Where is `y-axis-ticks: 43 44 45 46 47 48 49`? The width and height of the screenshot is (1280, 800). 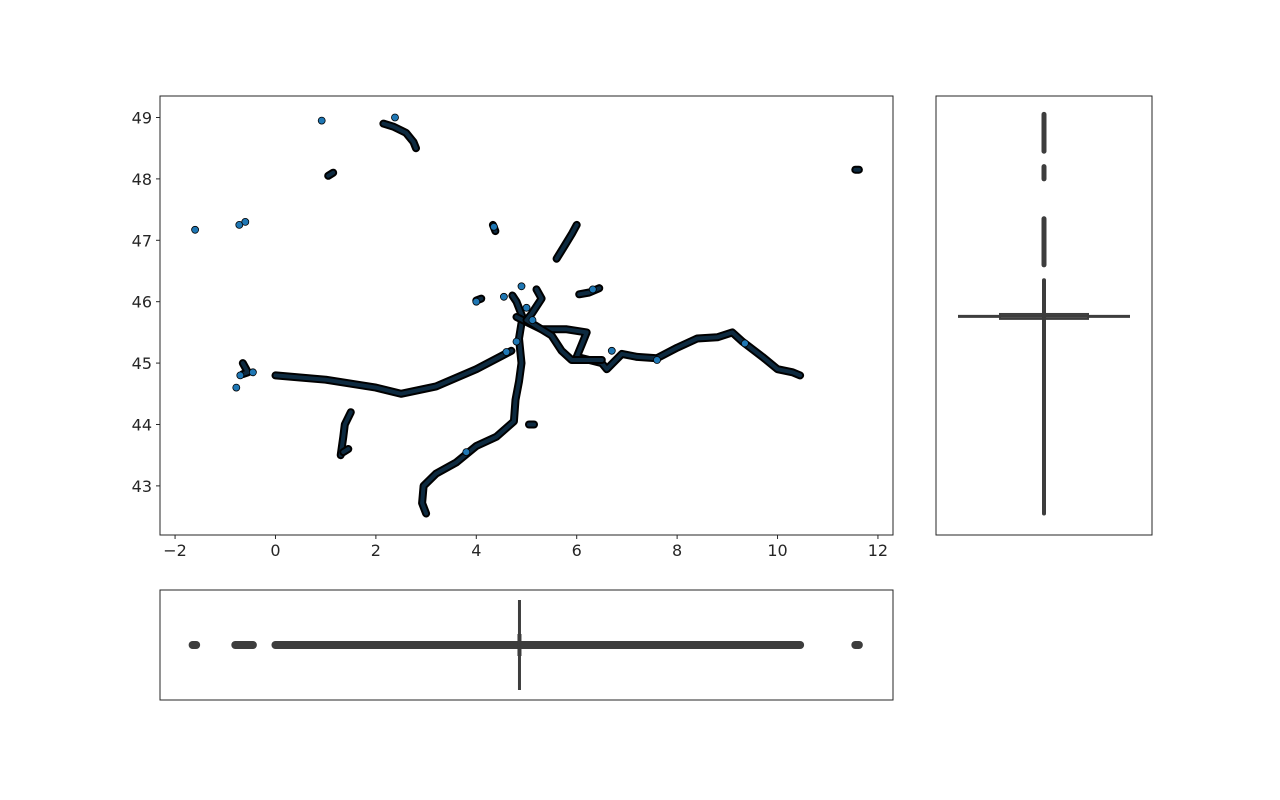
y-axis-ticks: 43 44 45 46 47 48 49 is located at coordinates (146, 302).